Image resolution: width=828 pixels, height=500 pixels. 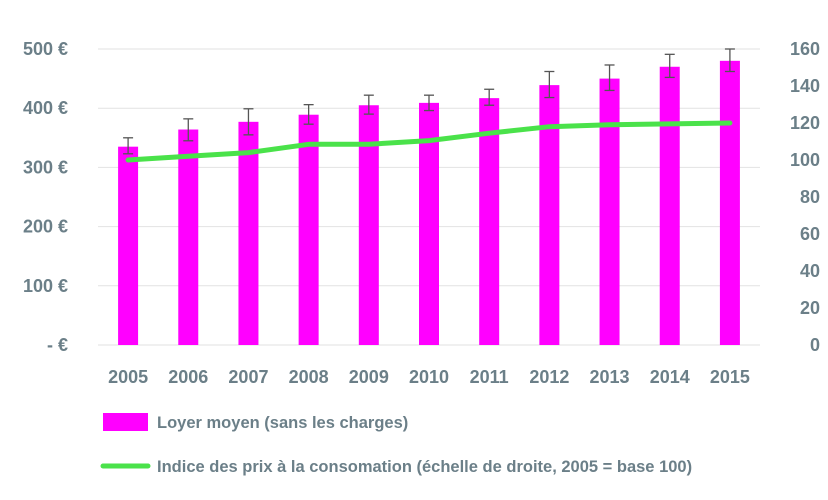 What do you see at coordinates (669, 66) in the screenshot?
I see `error-bar-2014` at bounding box center [669, 66].